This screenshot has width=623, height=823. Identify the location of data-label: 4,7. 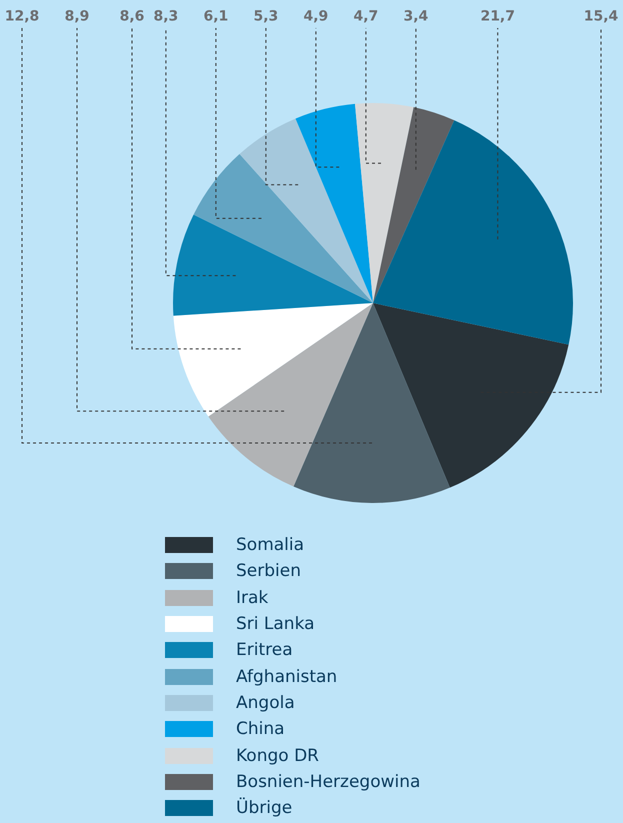
(365, 16).